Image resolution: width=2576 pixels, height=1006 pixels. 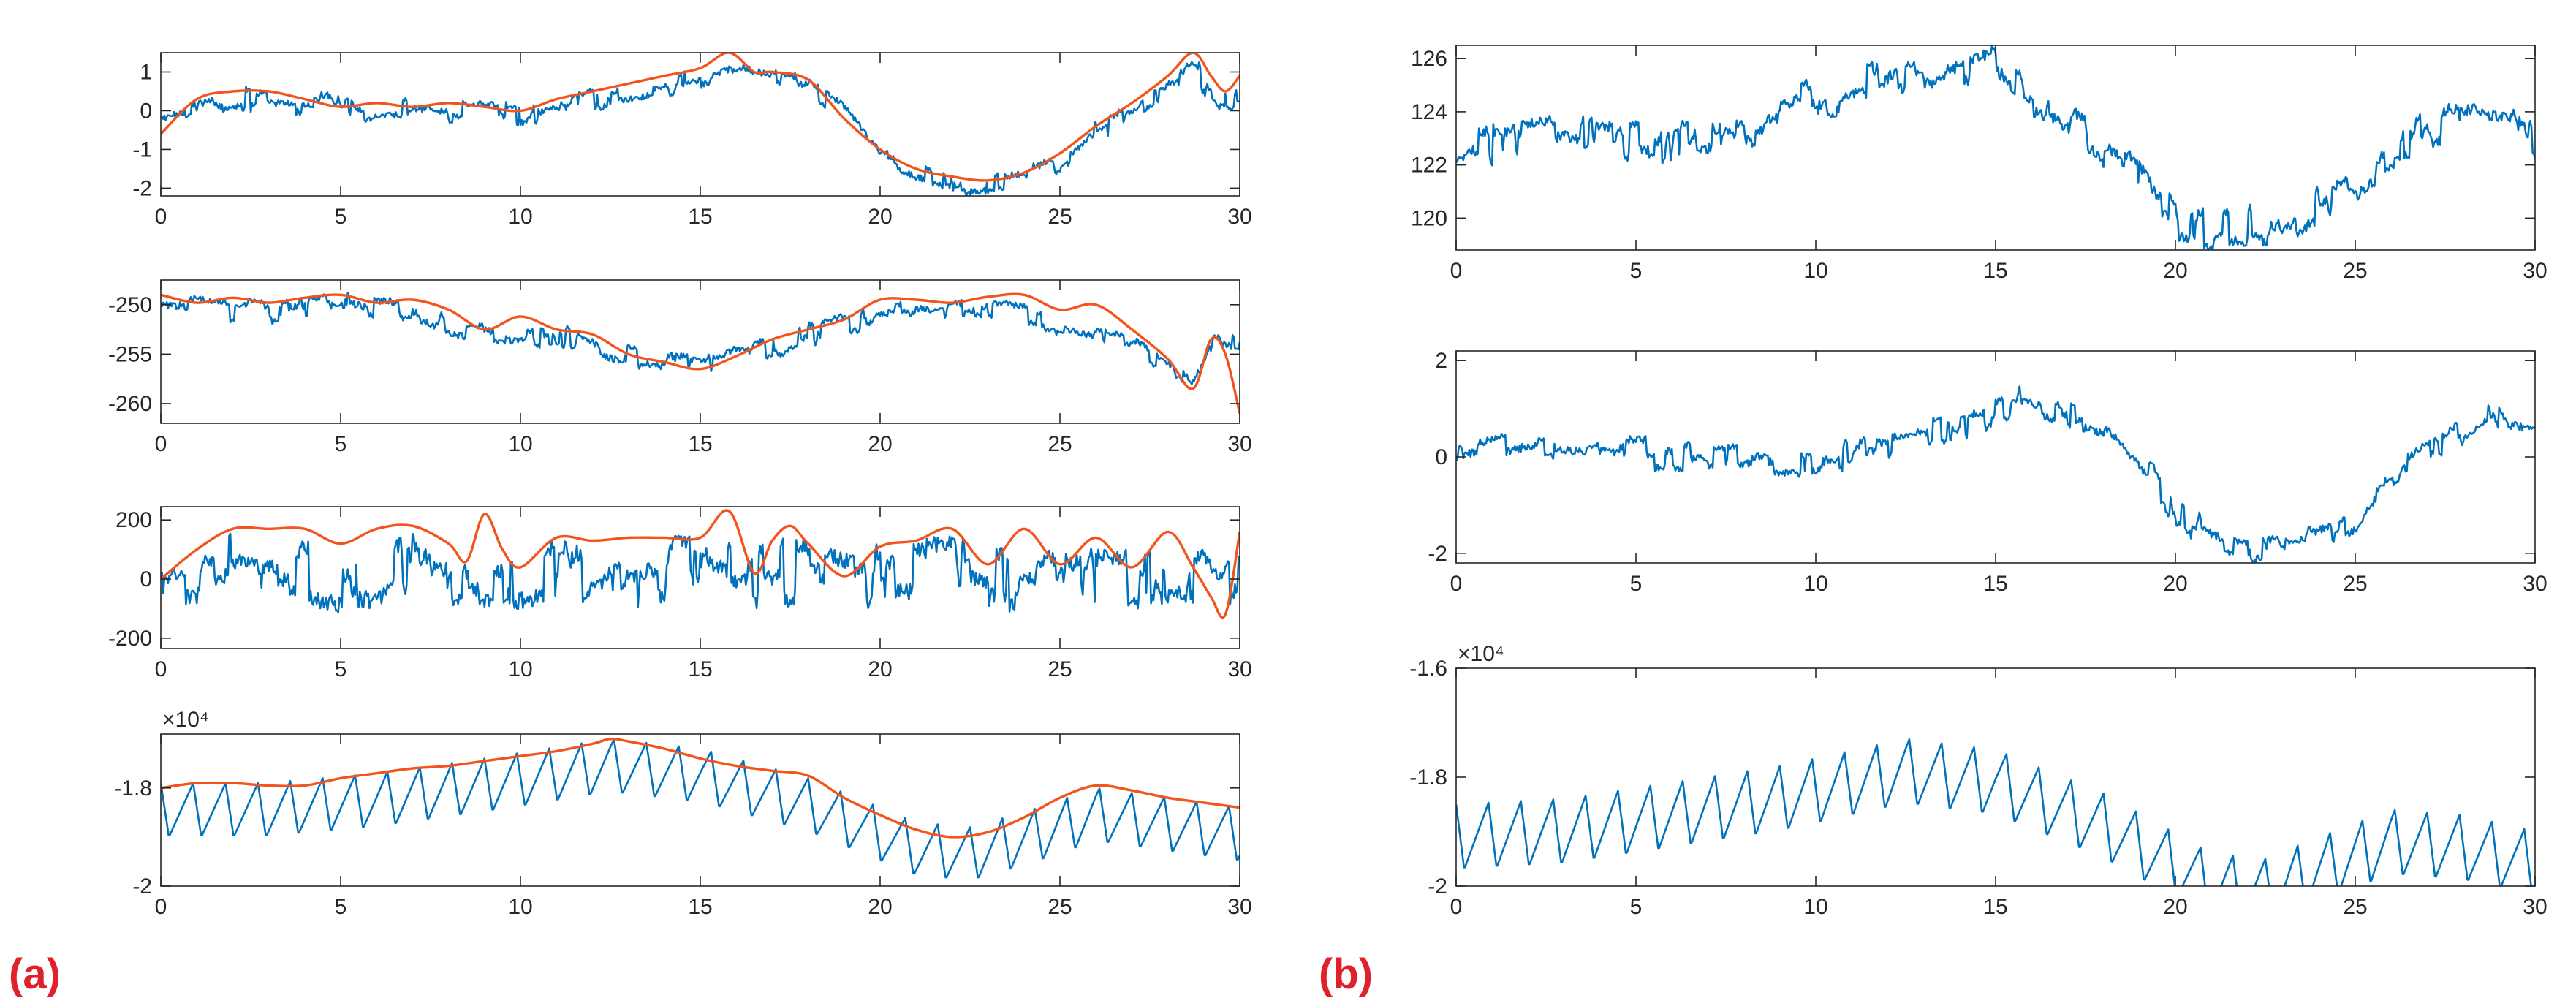 I want to click on y-tick-label: -250, so click(x=130, y=305).